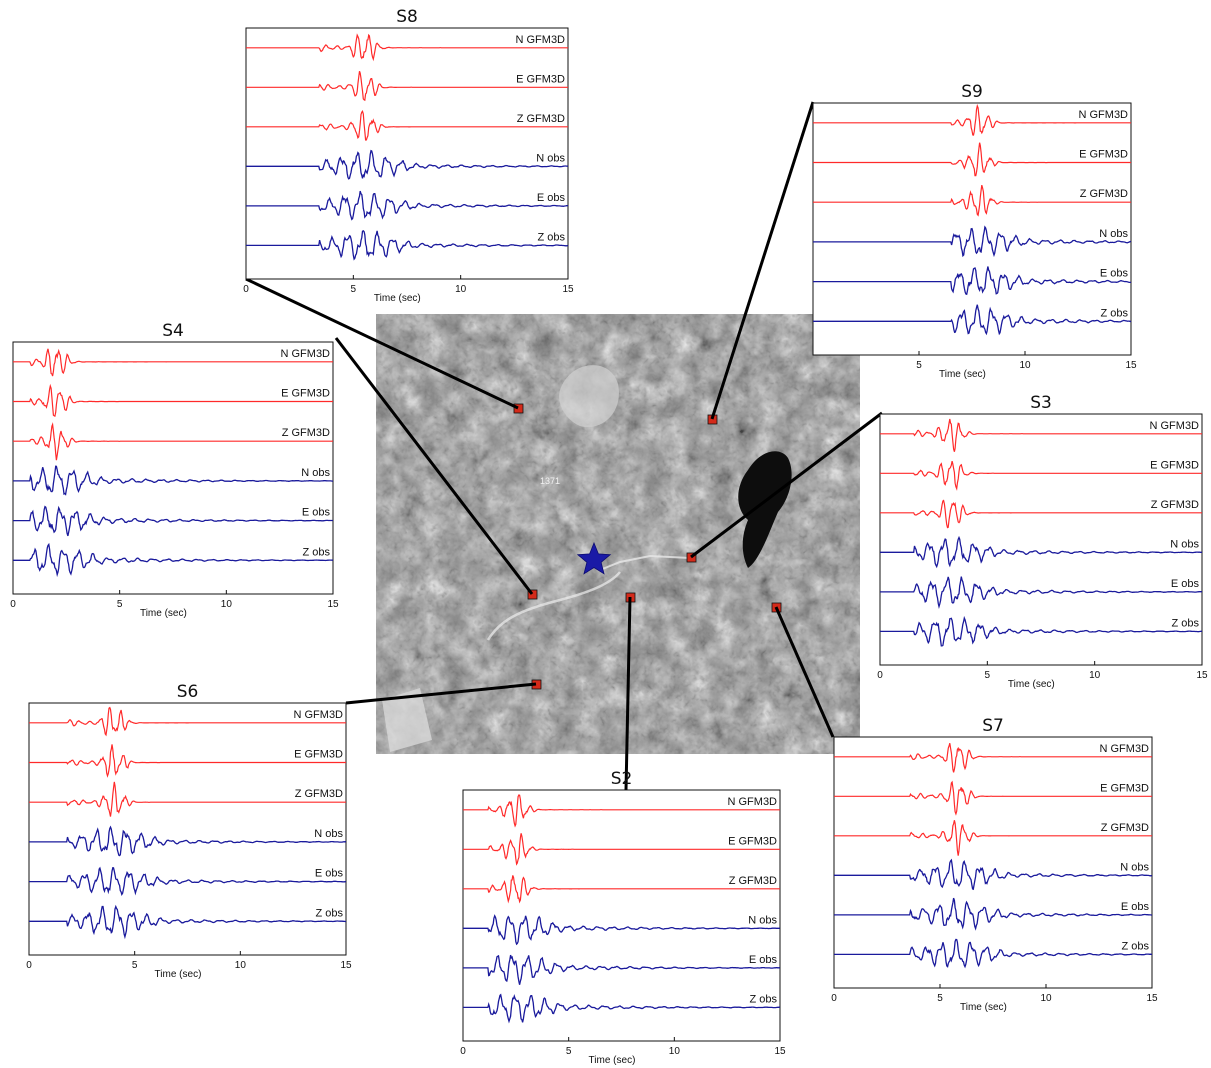  What do you see at coordinates (1041, 403) in the screenshot?
I see `panel-title: S3` at bounding box center [1041, 403].